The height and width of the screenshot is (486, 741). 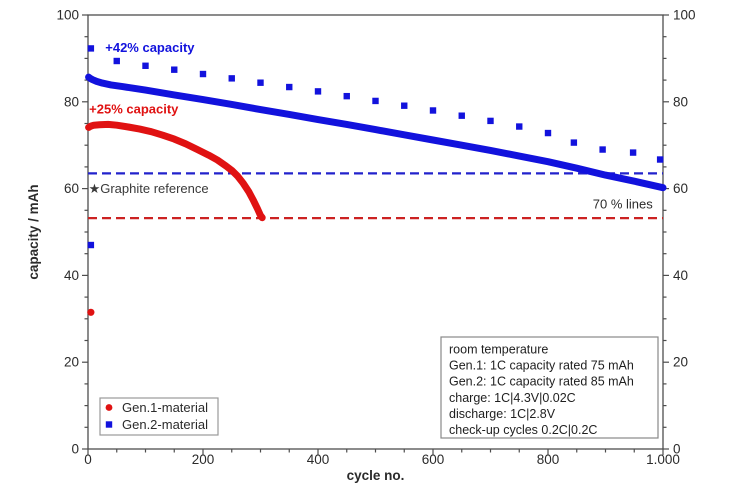 What do you see at coordinates (376, 475) in the screenshot?
I see `x-axis-title: cycle no.` at bounding box center [376, 475].